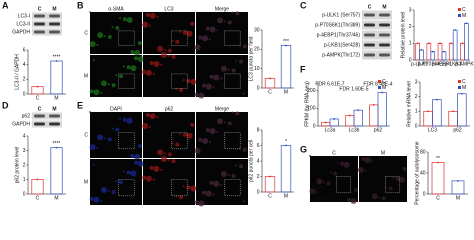  I want to click on y-tick-label: 40, so click(423, 173).